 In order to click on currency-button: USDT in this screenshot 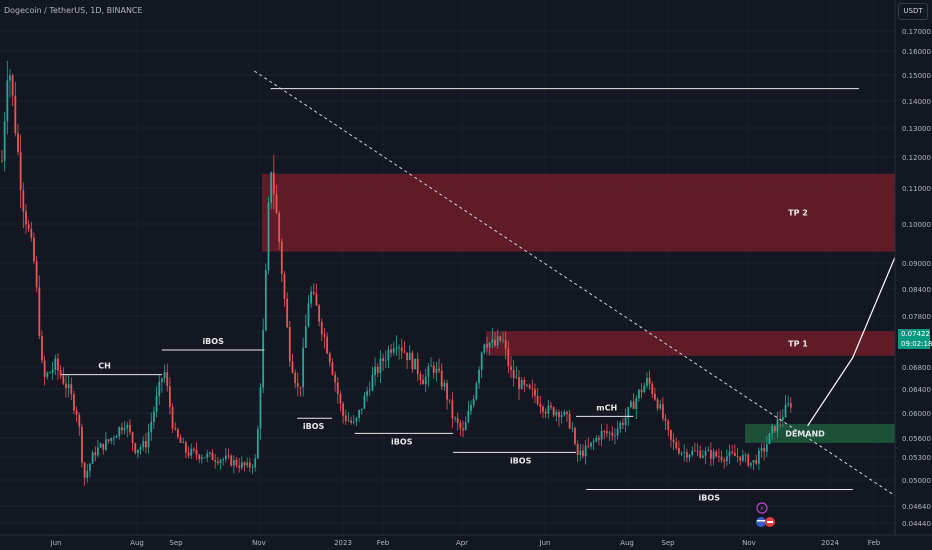, I will do `click(913, 11)`.